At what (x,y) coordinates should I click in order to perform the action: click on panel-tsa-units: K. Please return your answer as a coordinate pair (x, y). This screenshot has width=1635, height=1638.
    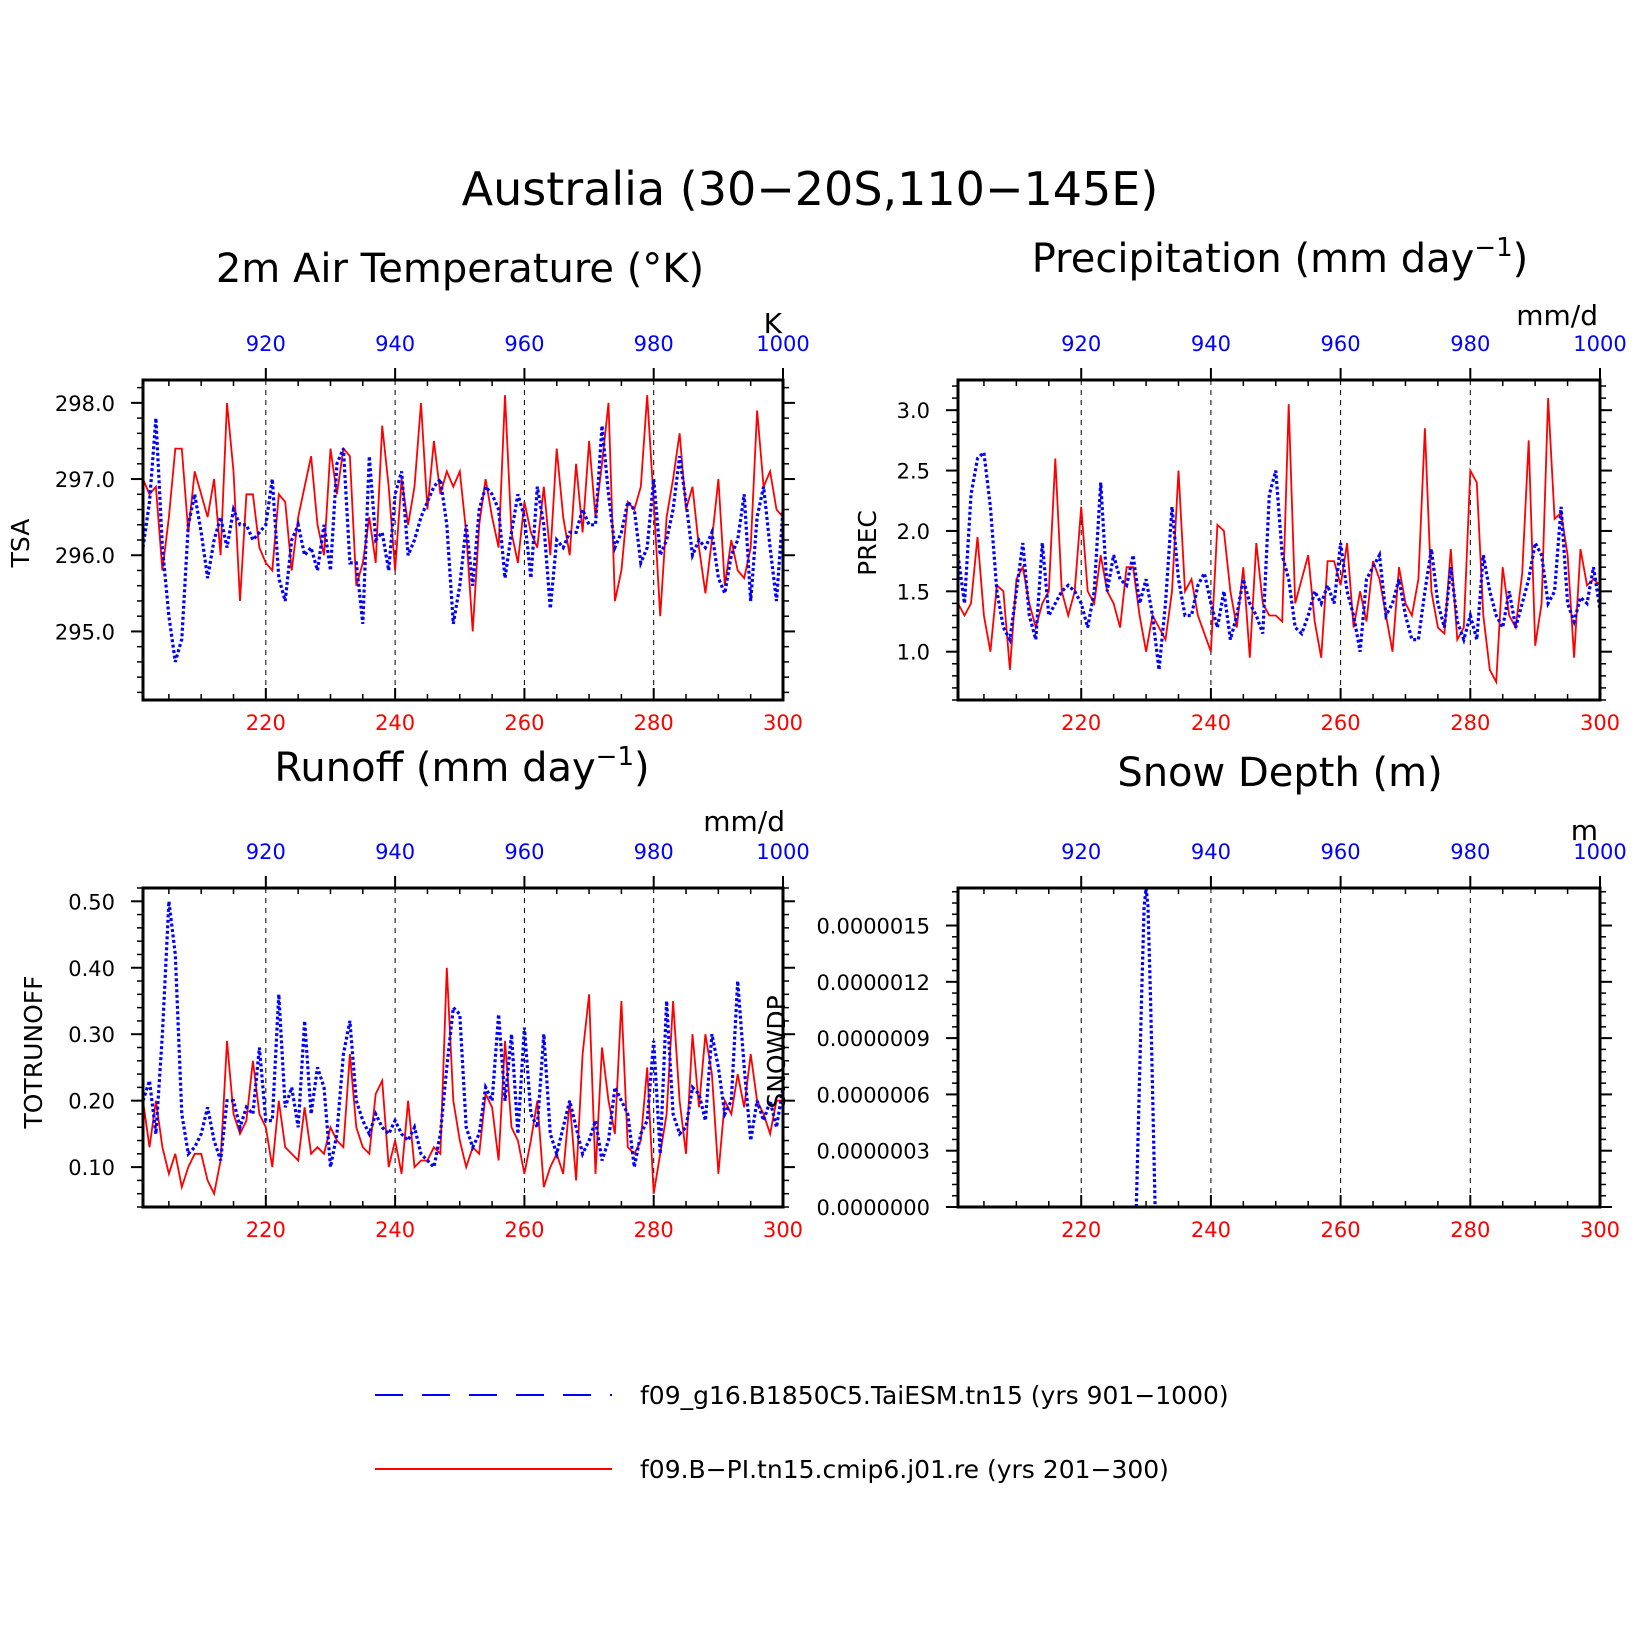
    Looking at the image, I should click on (773, 323).